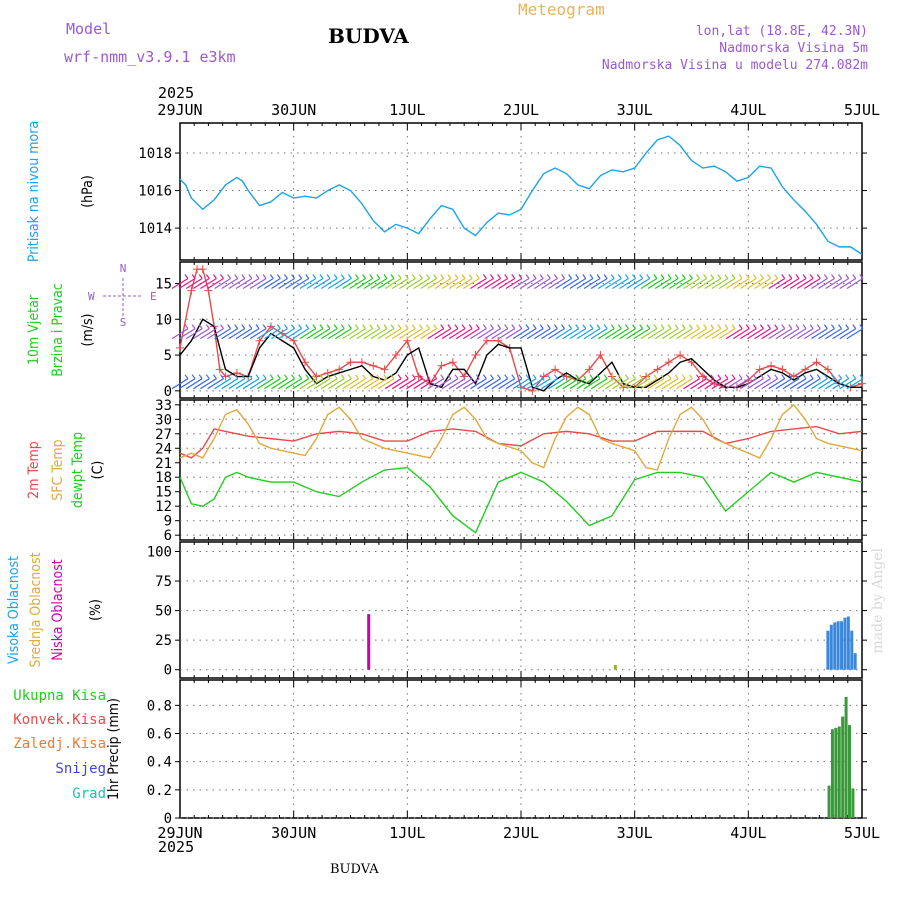 The width and height of the screenshot is (900, 900). Describe the element at coordinates (168, 671) in the screenshot. I see `y-tick-label: 0` at that location.